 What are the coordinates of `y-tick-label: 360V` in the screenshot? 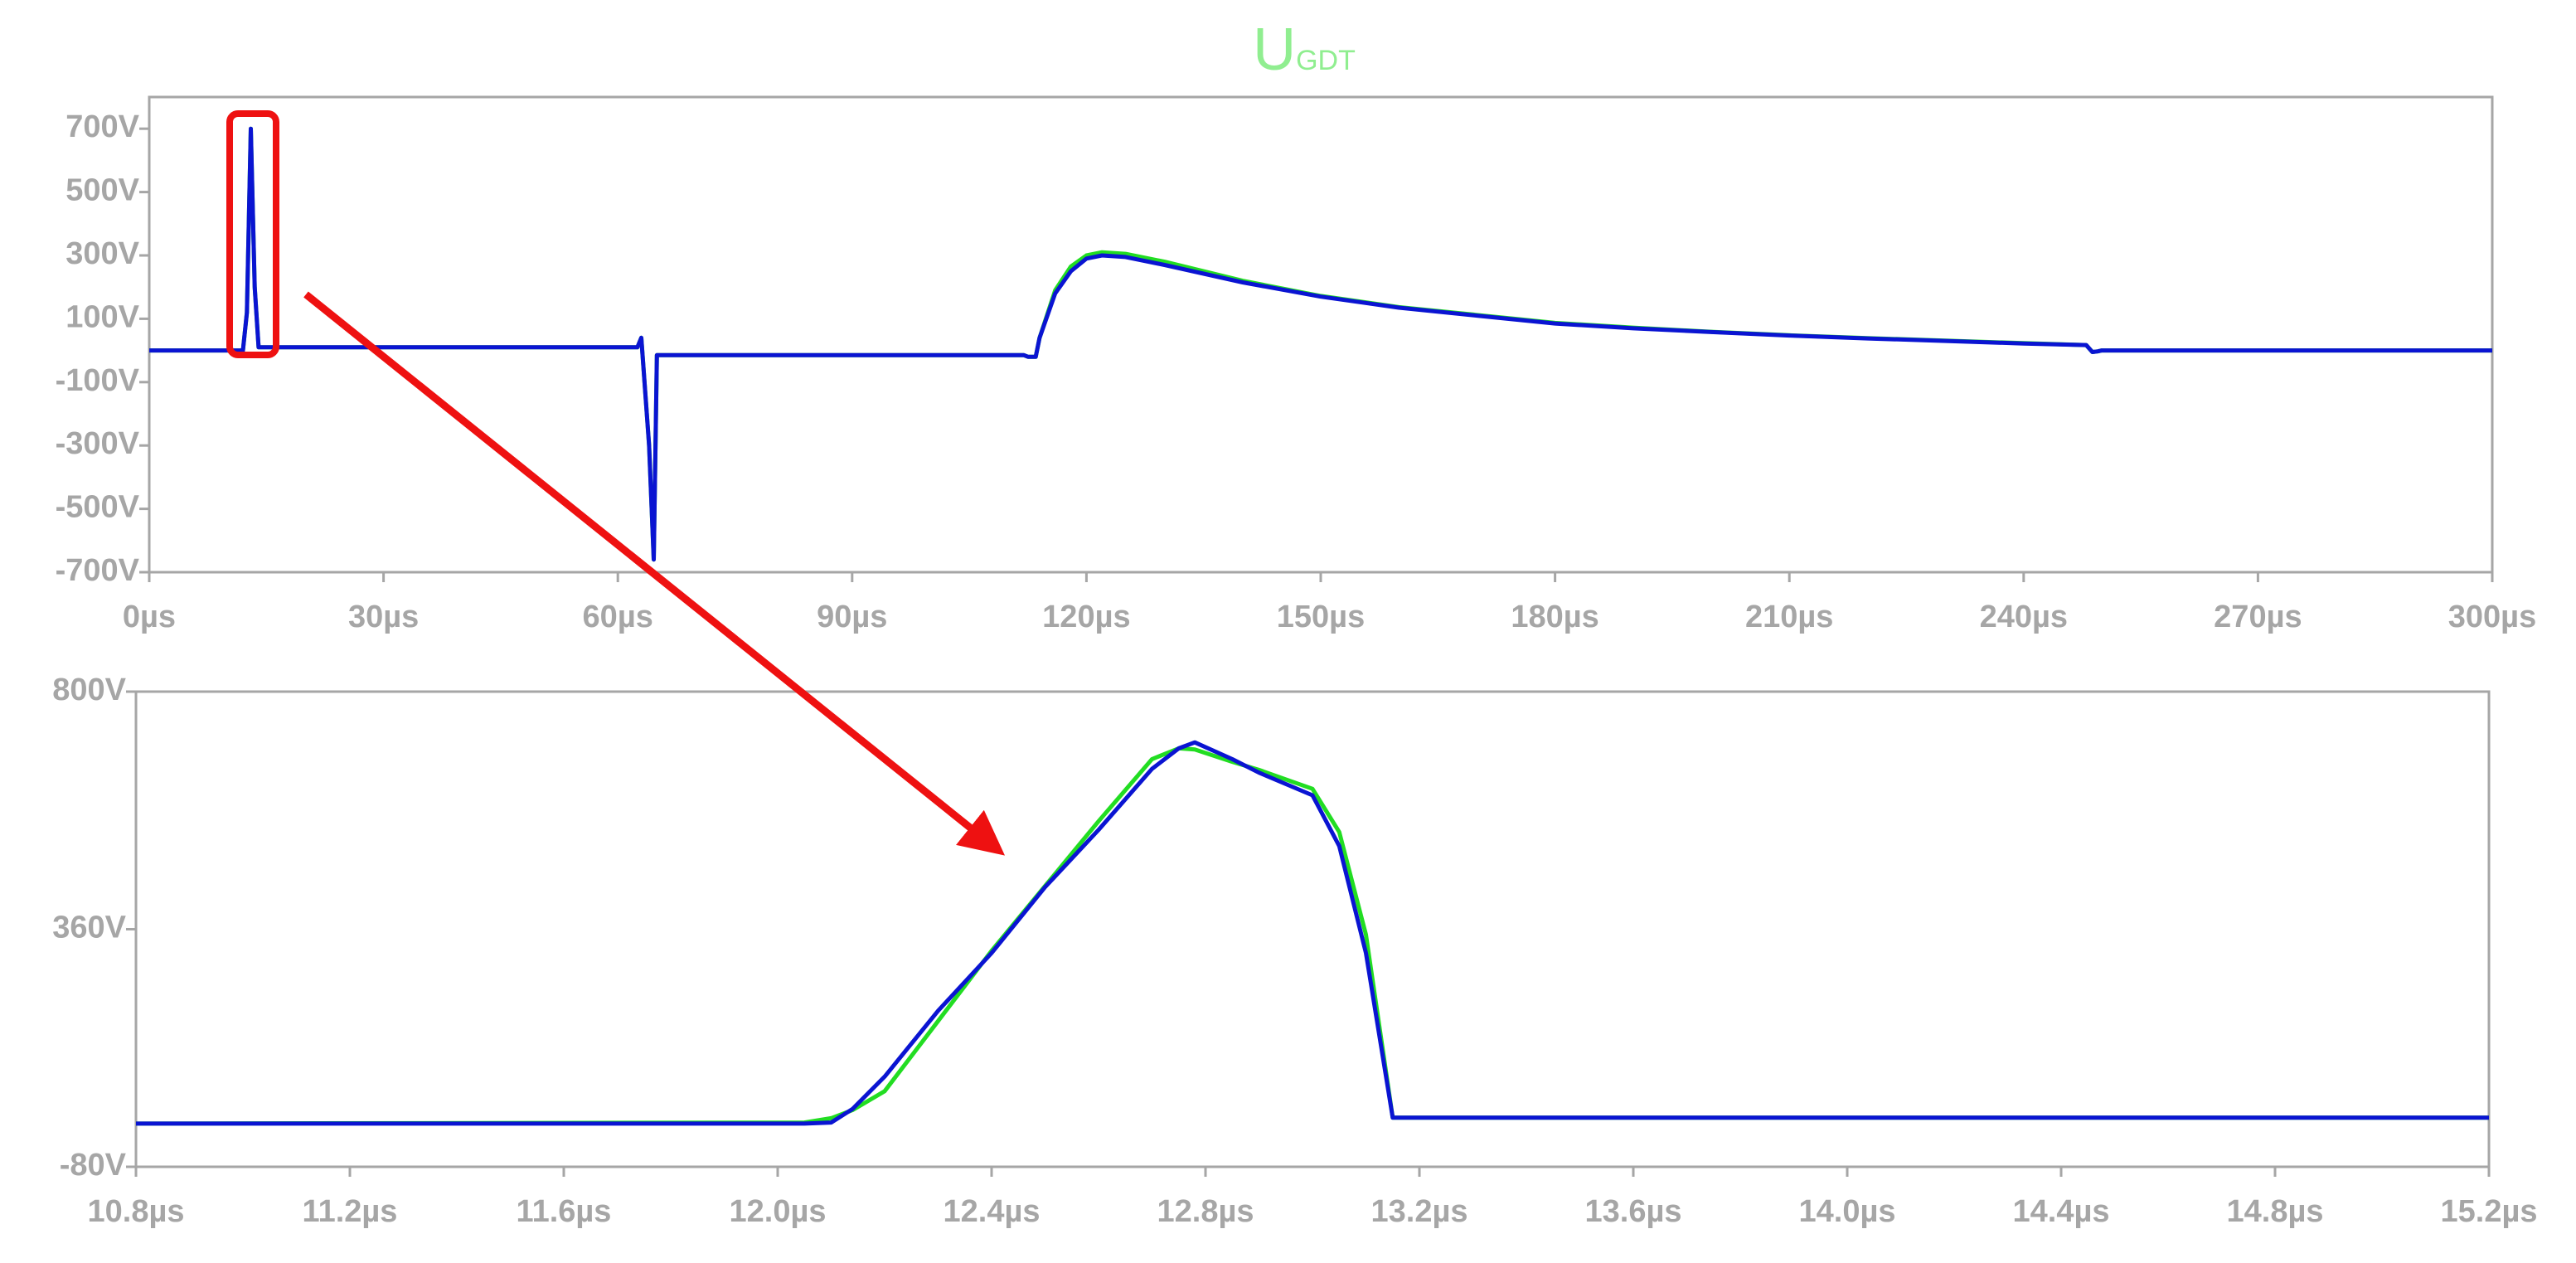 It's located at (89, 928).